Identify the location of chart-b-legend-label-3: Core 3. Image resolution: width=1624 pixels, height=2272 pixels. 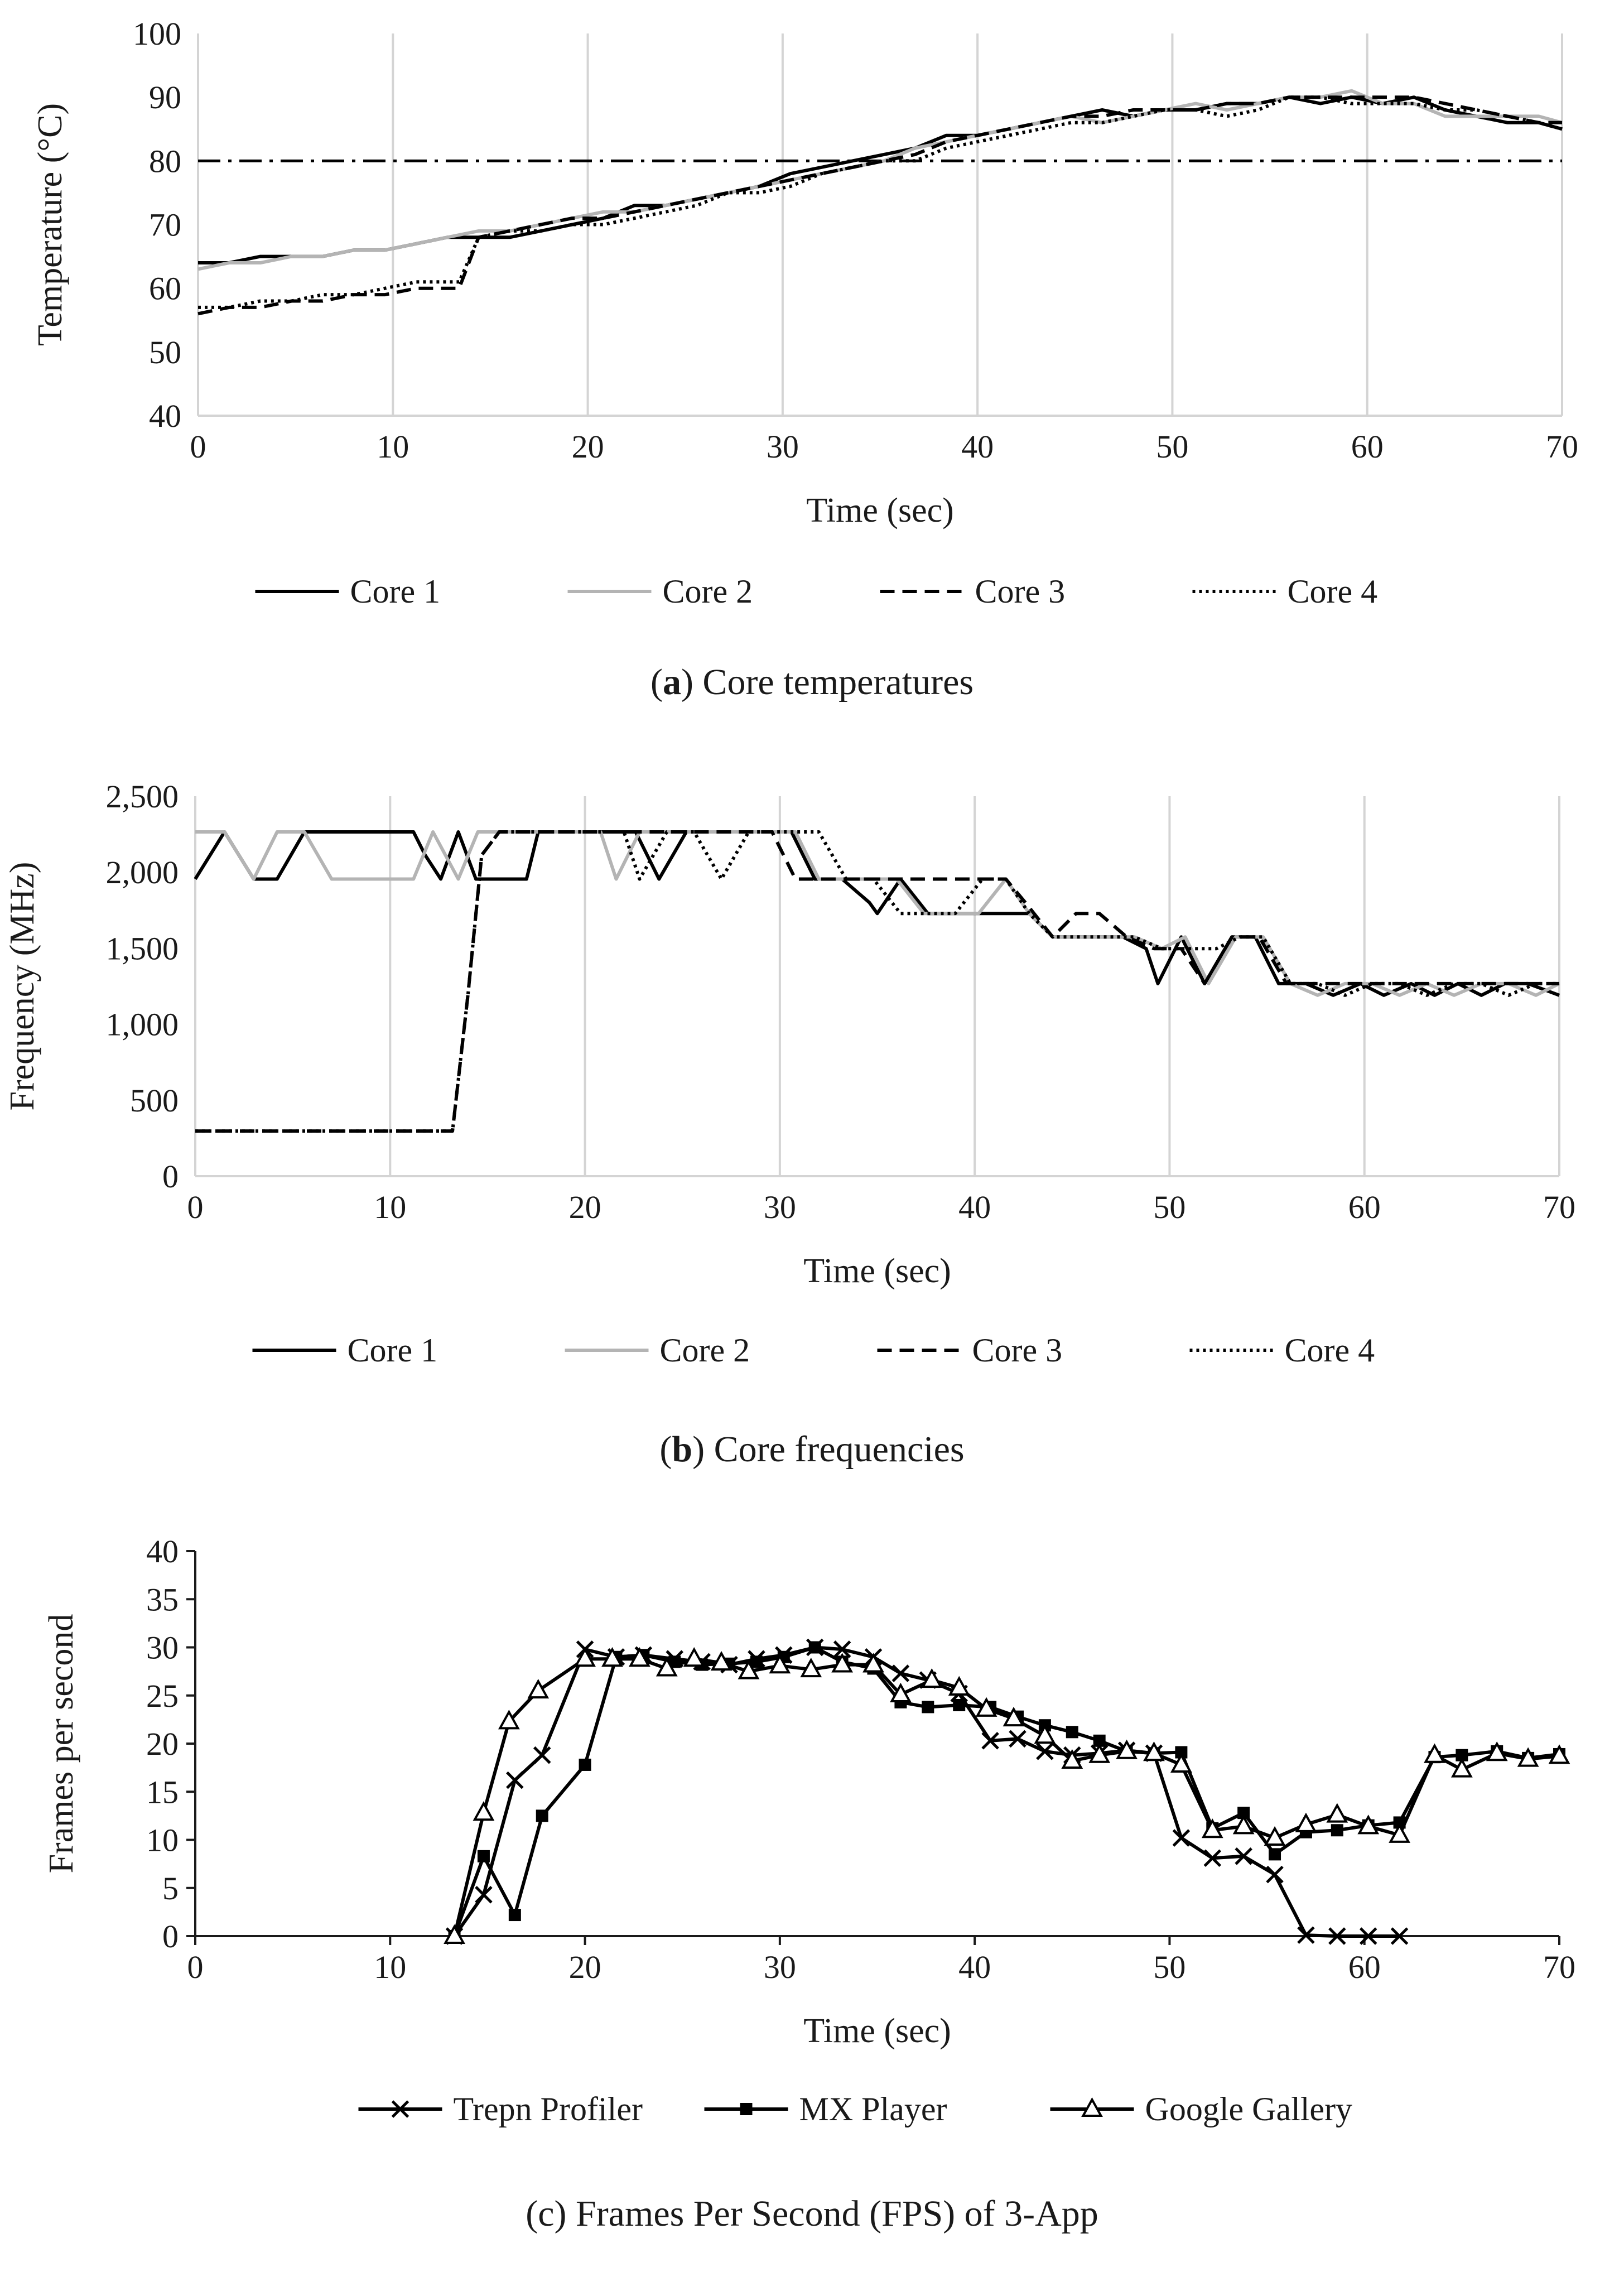
(1018, 1350).